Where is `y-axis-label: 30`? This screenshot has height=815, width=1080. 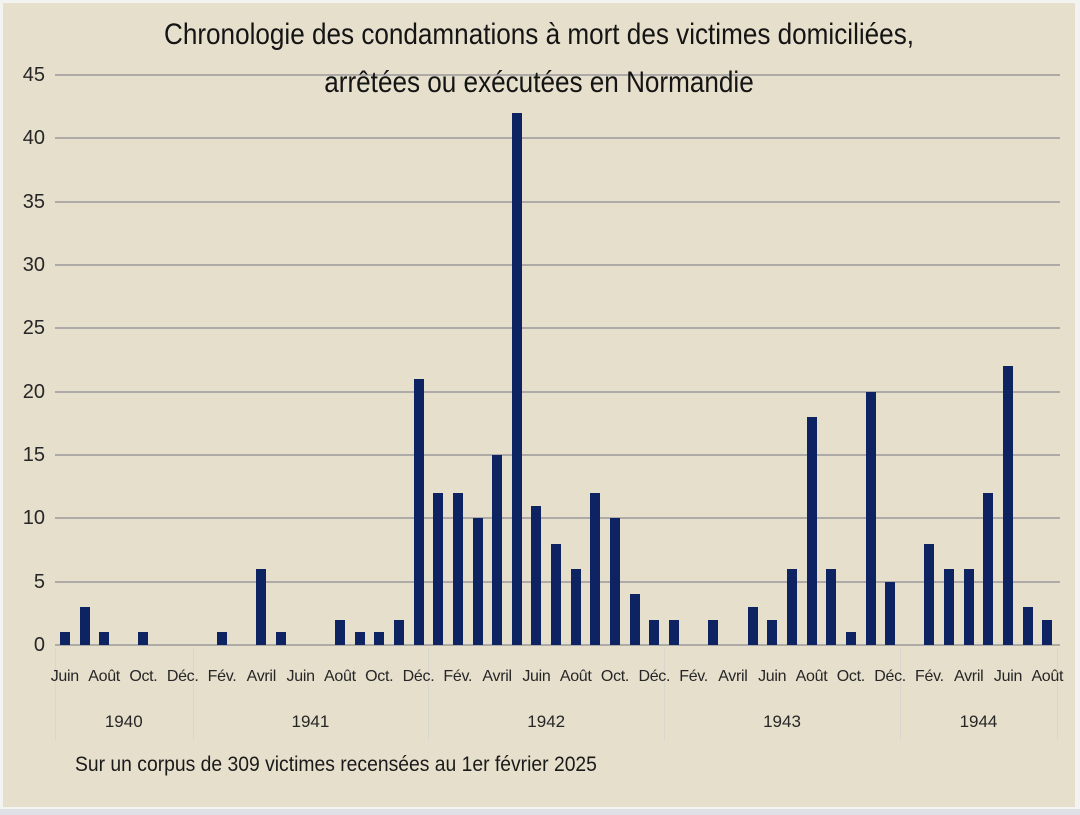
y-axis-label: 30 is located at coordinates (33, 264).